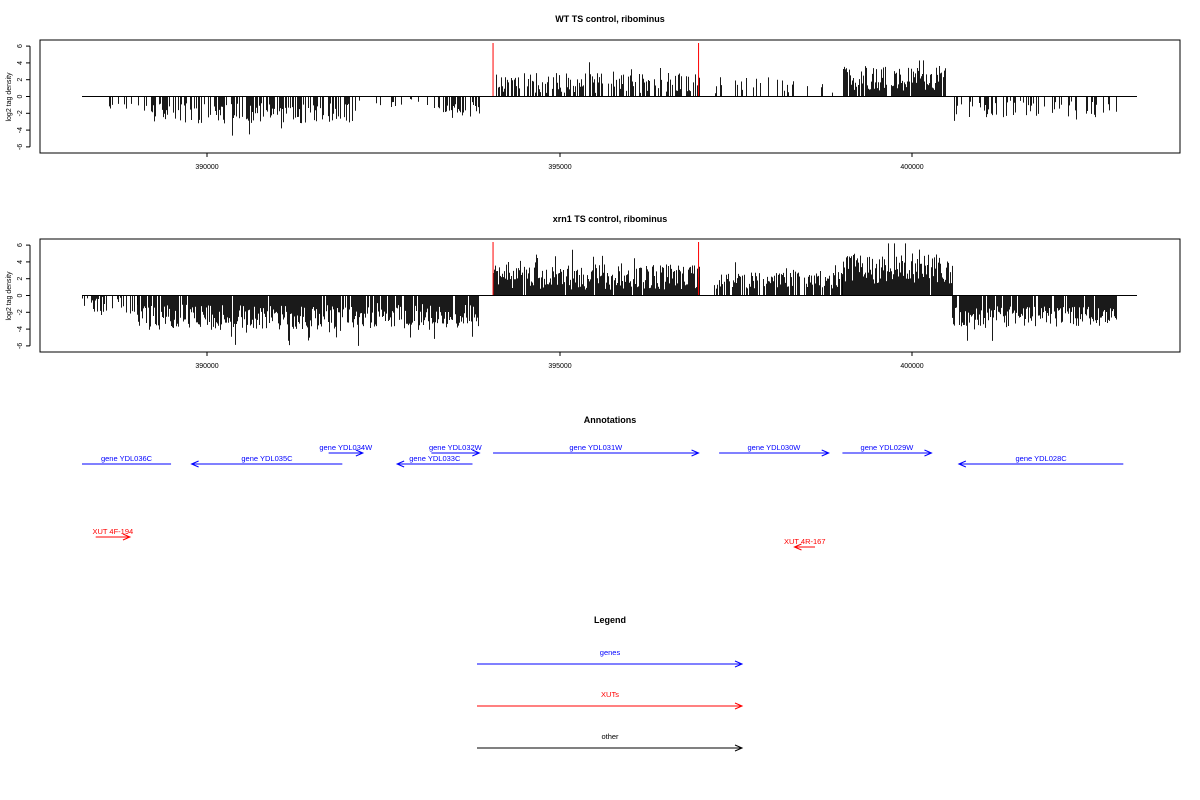 The image size is (1200, 800). I want to click on gene-label: gene YDL034W, so click(346, 447).